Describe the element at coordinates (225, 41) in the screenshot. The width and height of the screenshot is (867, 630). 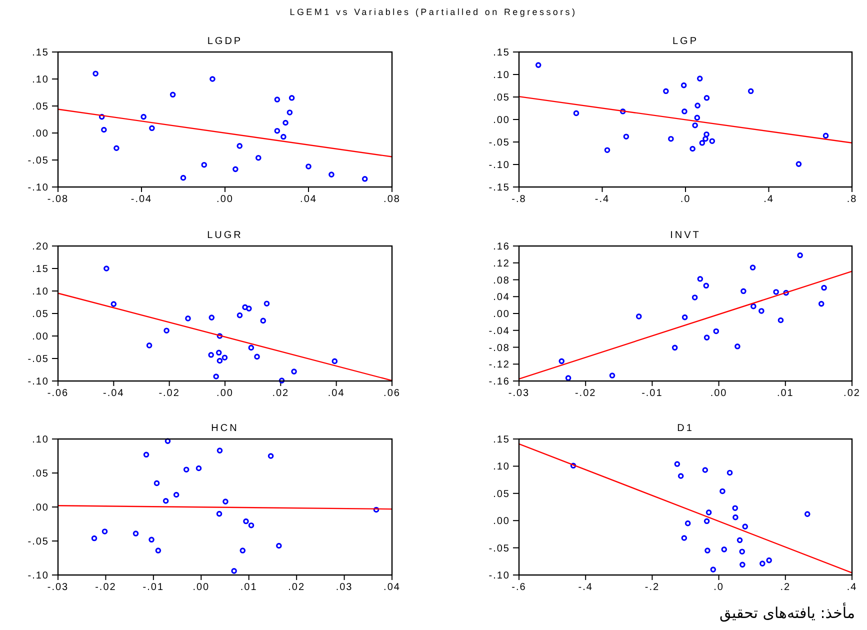
I see `chart-title: LGDP` at that location.